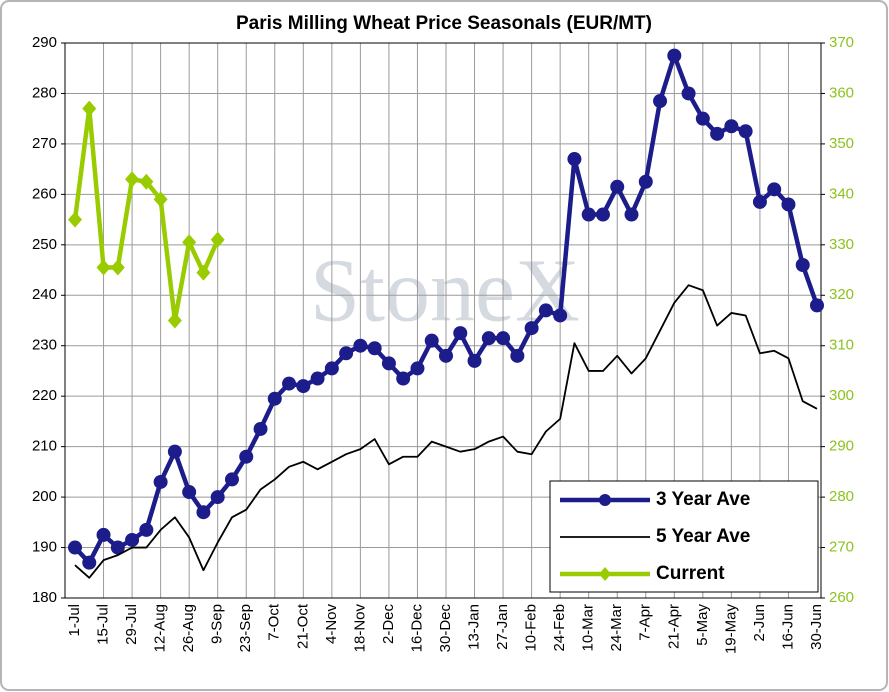  What do you see at coordinates (702, 625) in the screenshot?
I see `x-tick-label: 5-May` at bounding box center [702, 625].